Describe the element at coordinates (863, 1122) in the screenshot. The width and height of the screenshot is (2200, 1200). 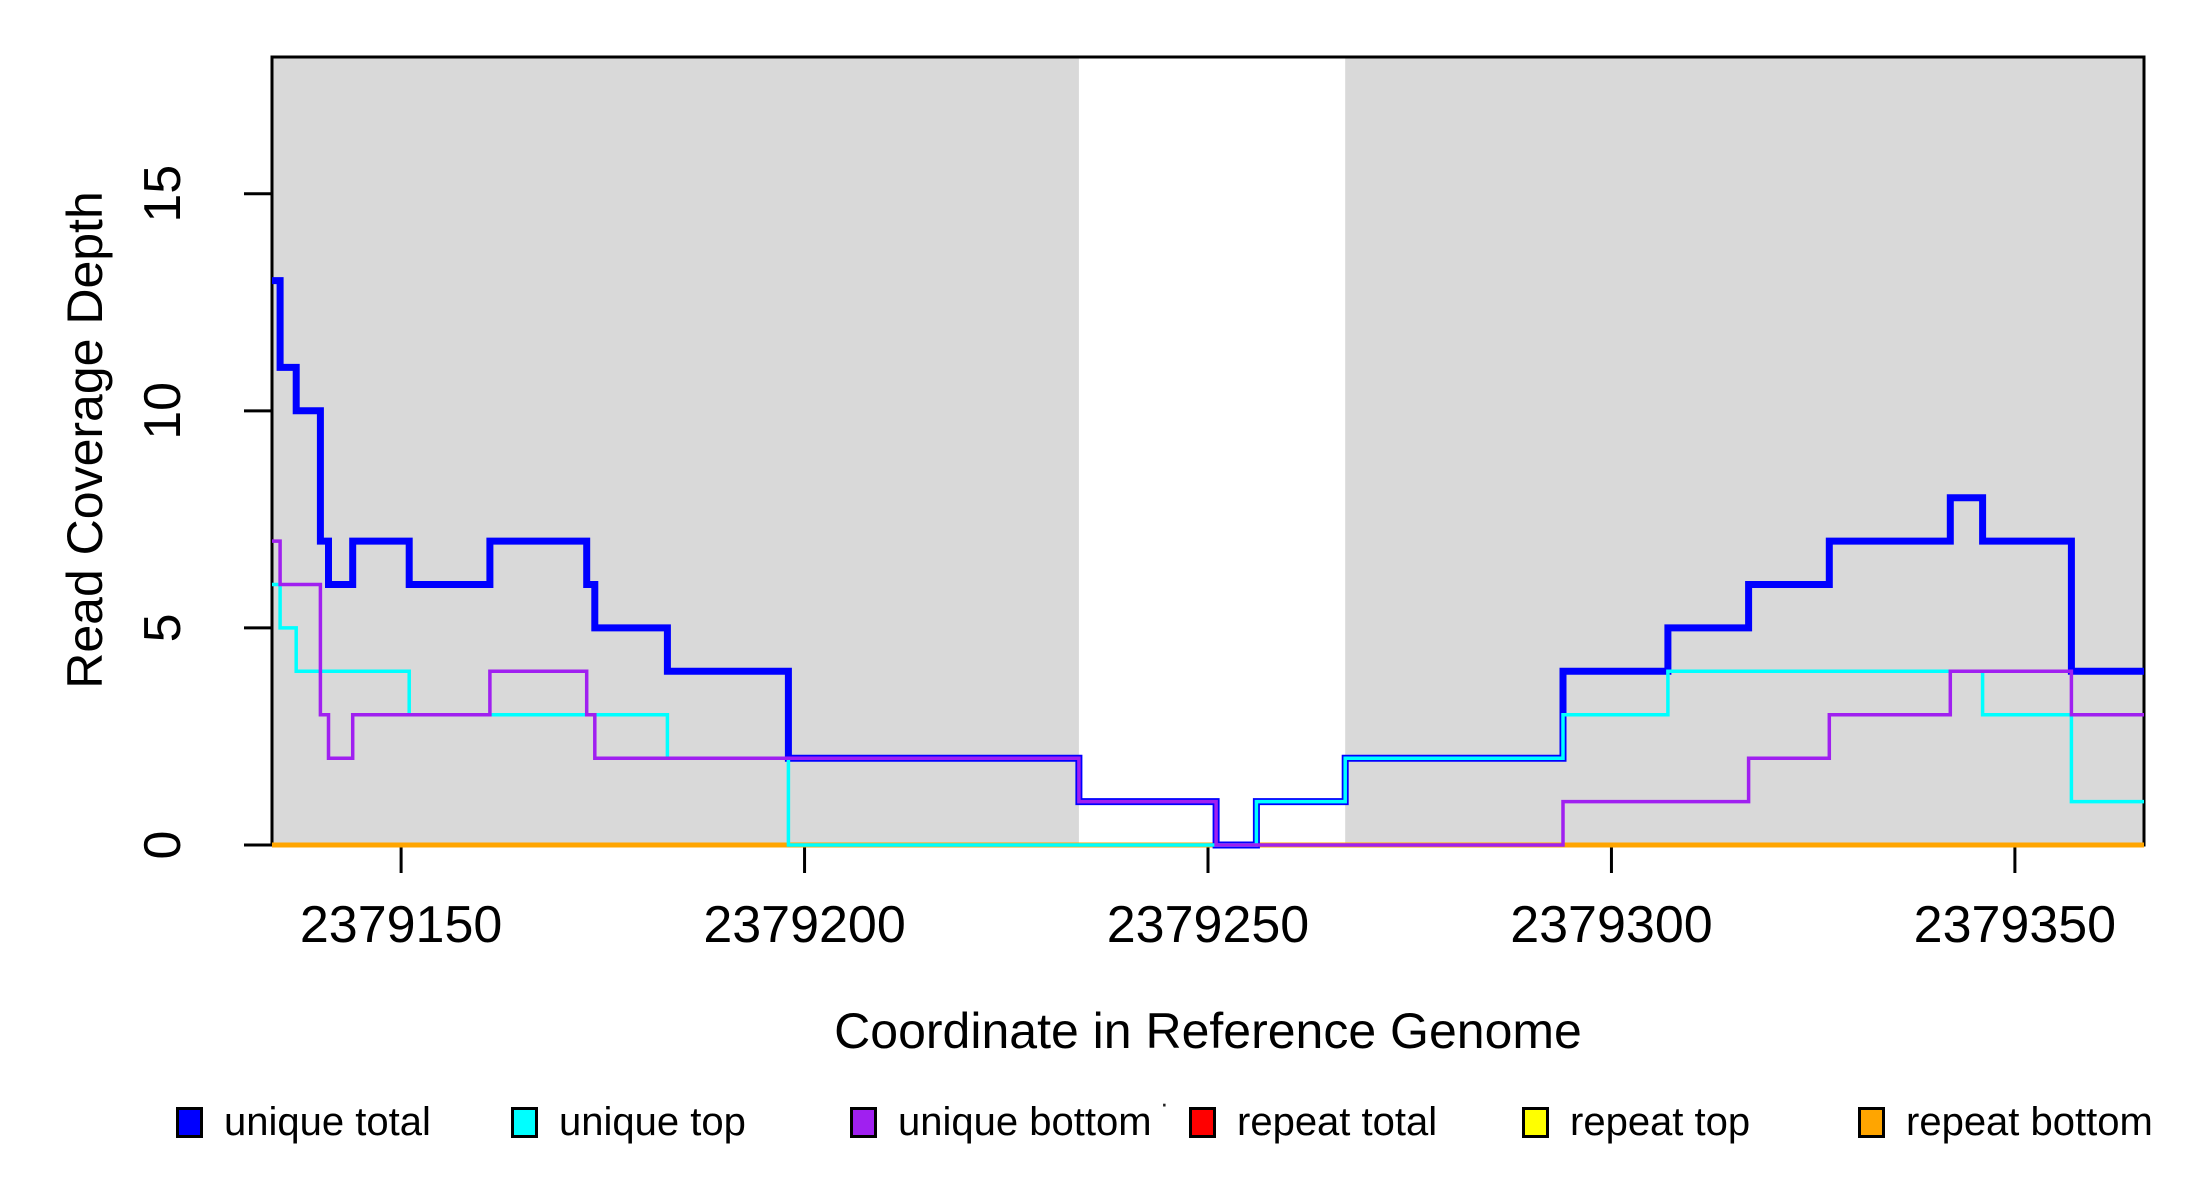
I see `legend-swatch-unique-bottom` at that location.